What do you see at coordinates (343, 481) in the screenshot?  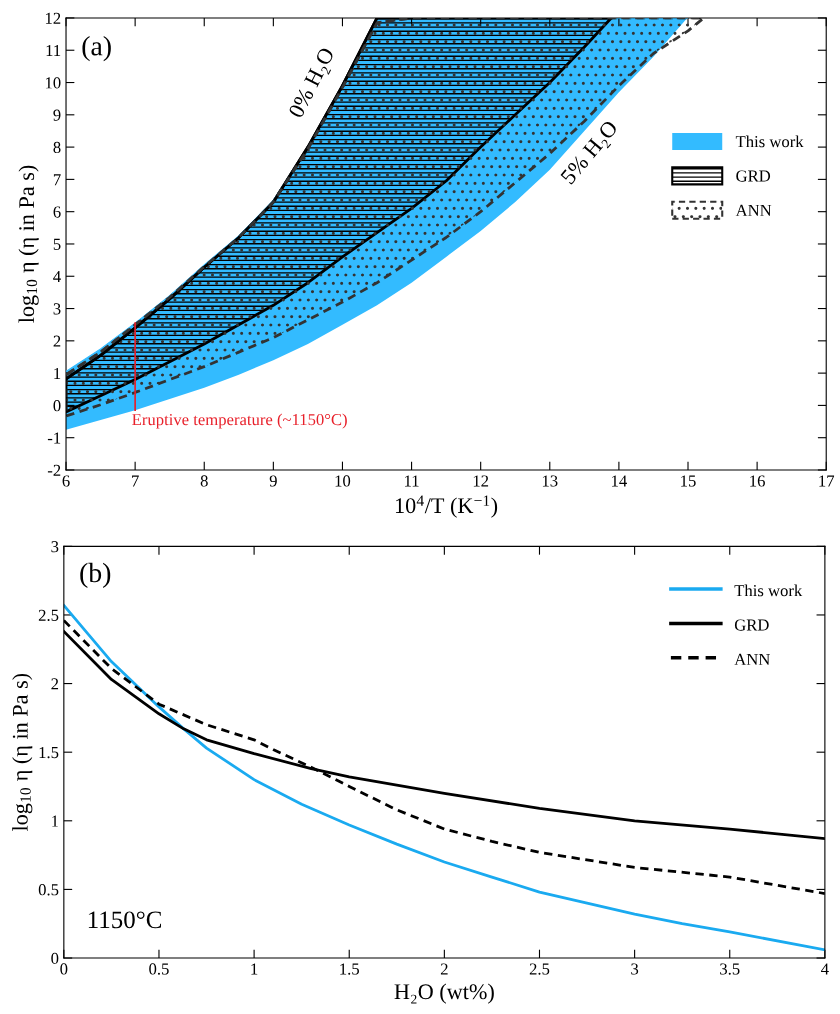 I see `x-tick-label: 10` at bounding box center [343, 481].